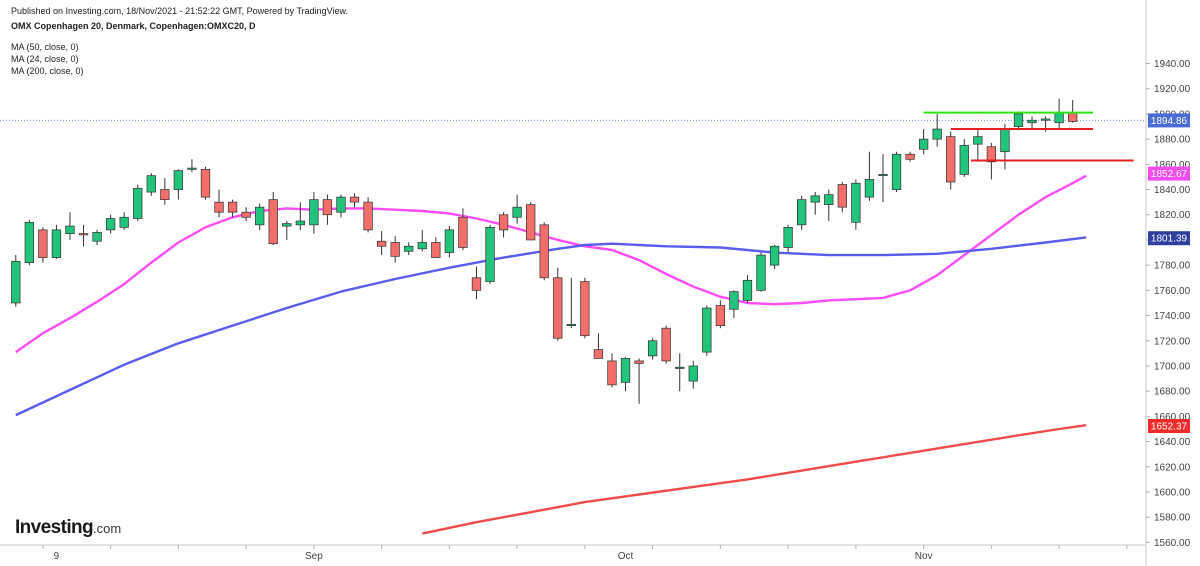 This screenshot has height=566, width=1200. Describe the element at coordinates (1172, 291) in the screenshot. I see `price-tick-label: 1760.00` at that location.